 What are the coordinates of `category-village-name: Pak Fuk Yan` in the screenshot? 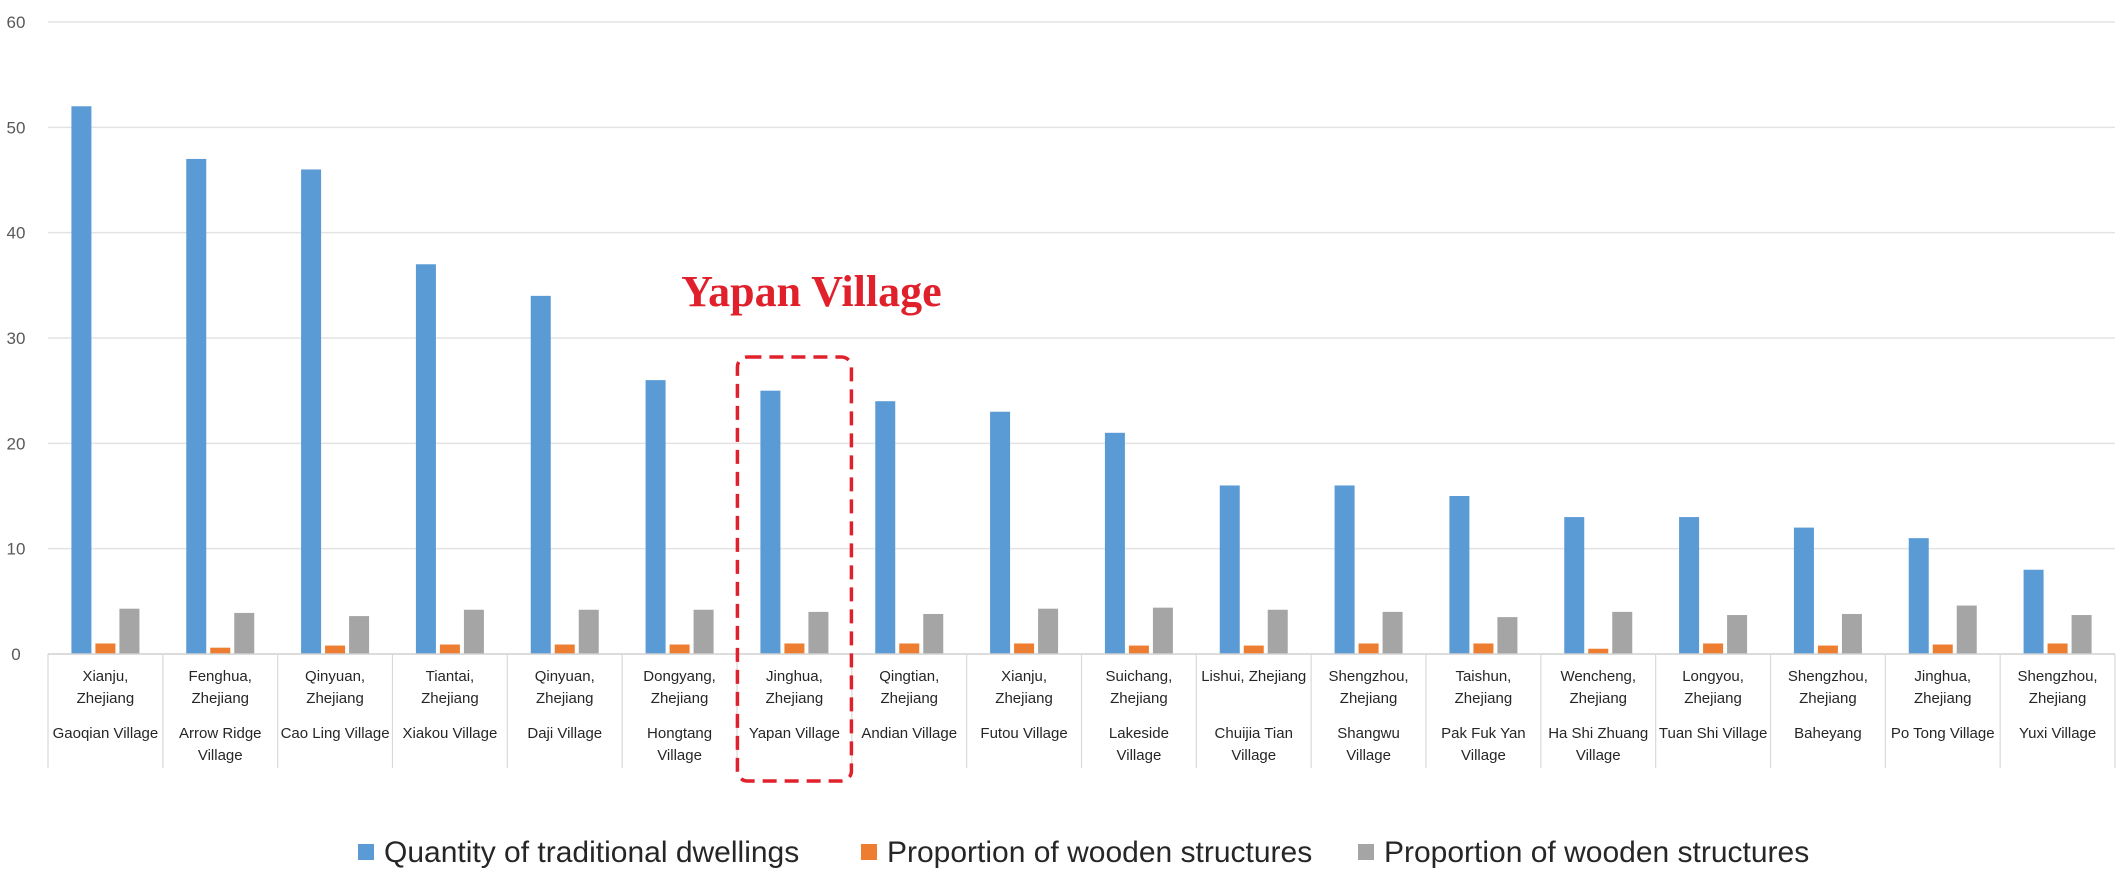 It's located at (1483, 733).